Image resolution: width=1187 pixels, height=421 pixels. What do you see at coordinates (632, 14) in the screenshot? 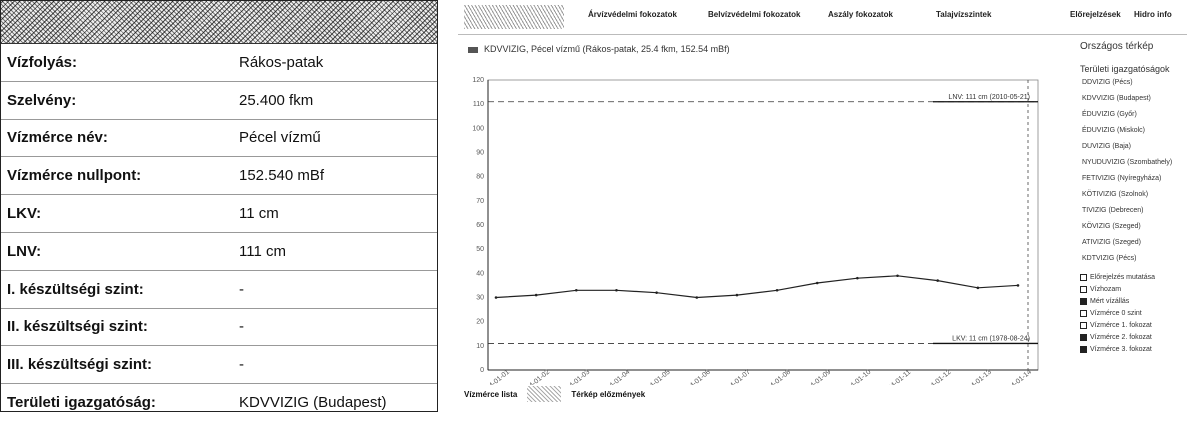
I see `nav-item-arviz: Árvízvédelmi fokozatok` at bounding box center [632, 14].